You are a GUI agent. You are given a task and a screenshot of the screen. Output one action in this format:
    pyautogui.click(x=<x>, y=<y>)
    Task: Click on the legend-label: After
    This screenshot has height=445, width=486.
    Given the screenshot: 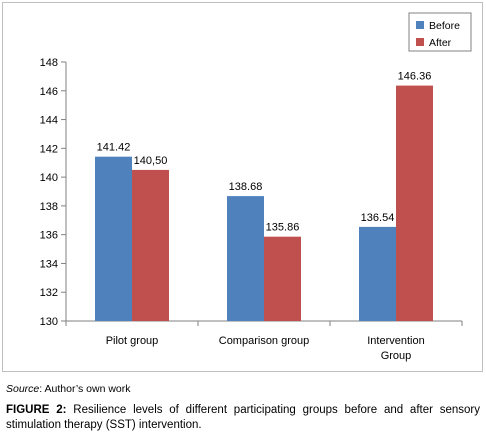 What is the action you would take?
    pyautogui.click(x=440, y=43)
    